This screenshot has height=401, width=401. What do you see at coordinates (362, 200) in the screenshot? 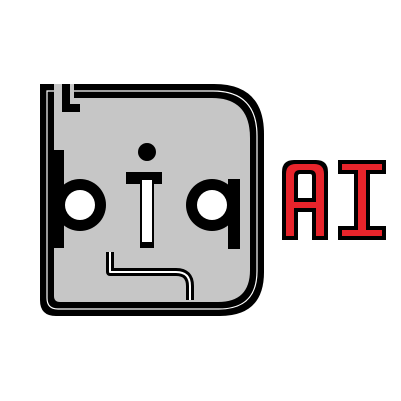
I see `letter-i-upper` at bounding box center [362, 200].